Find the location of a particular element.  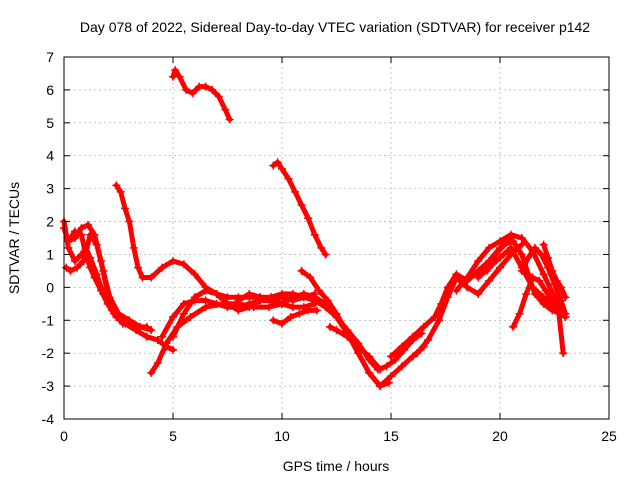

y-tick-label: 5 is located at coordinates (50, 123).